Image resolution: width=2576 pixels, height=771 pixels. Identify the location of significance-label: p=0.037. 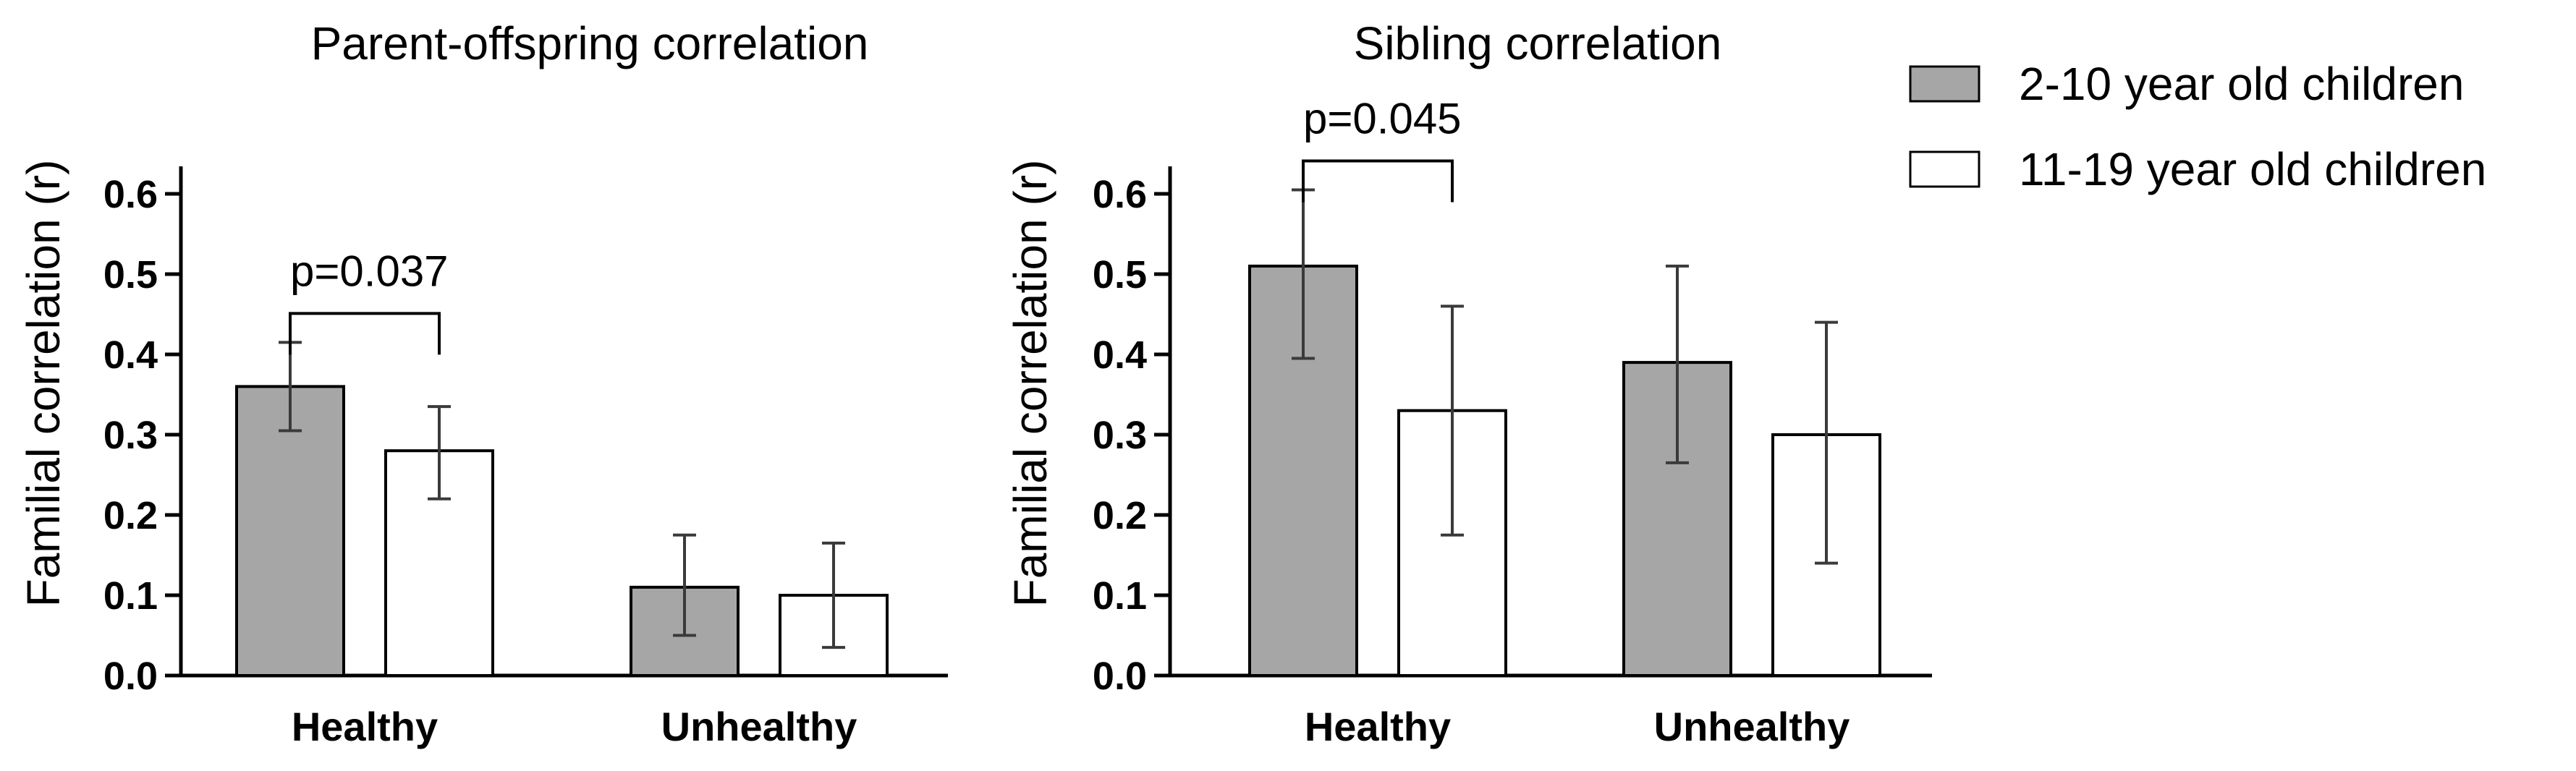
(369, 271).